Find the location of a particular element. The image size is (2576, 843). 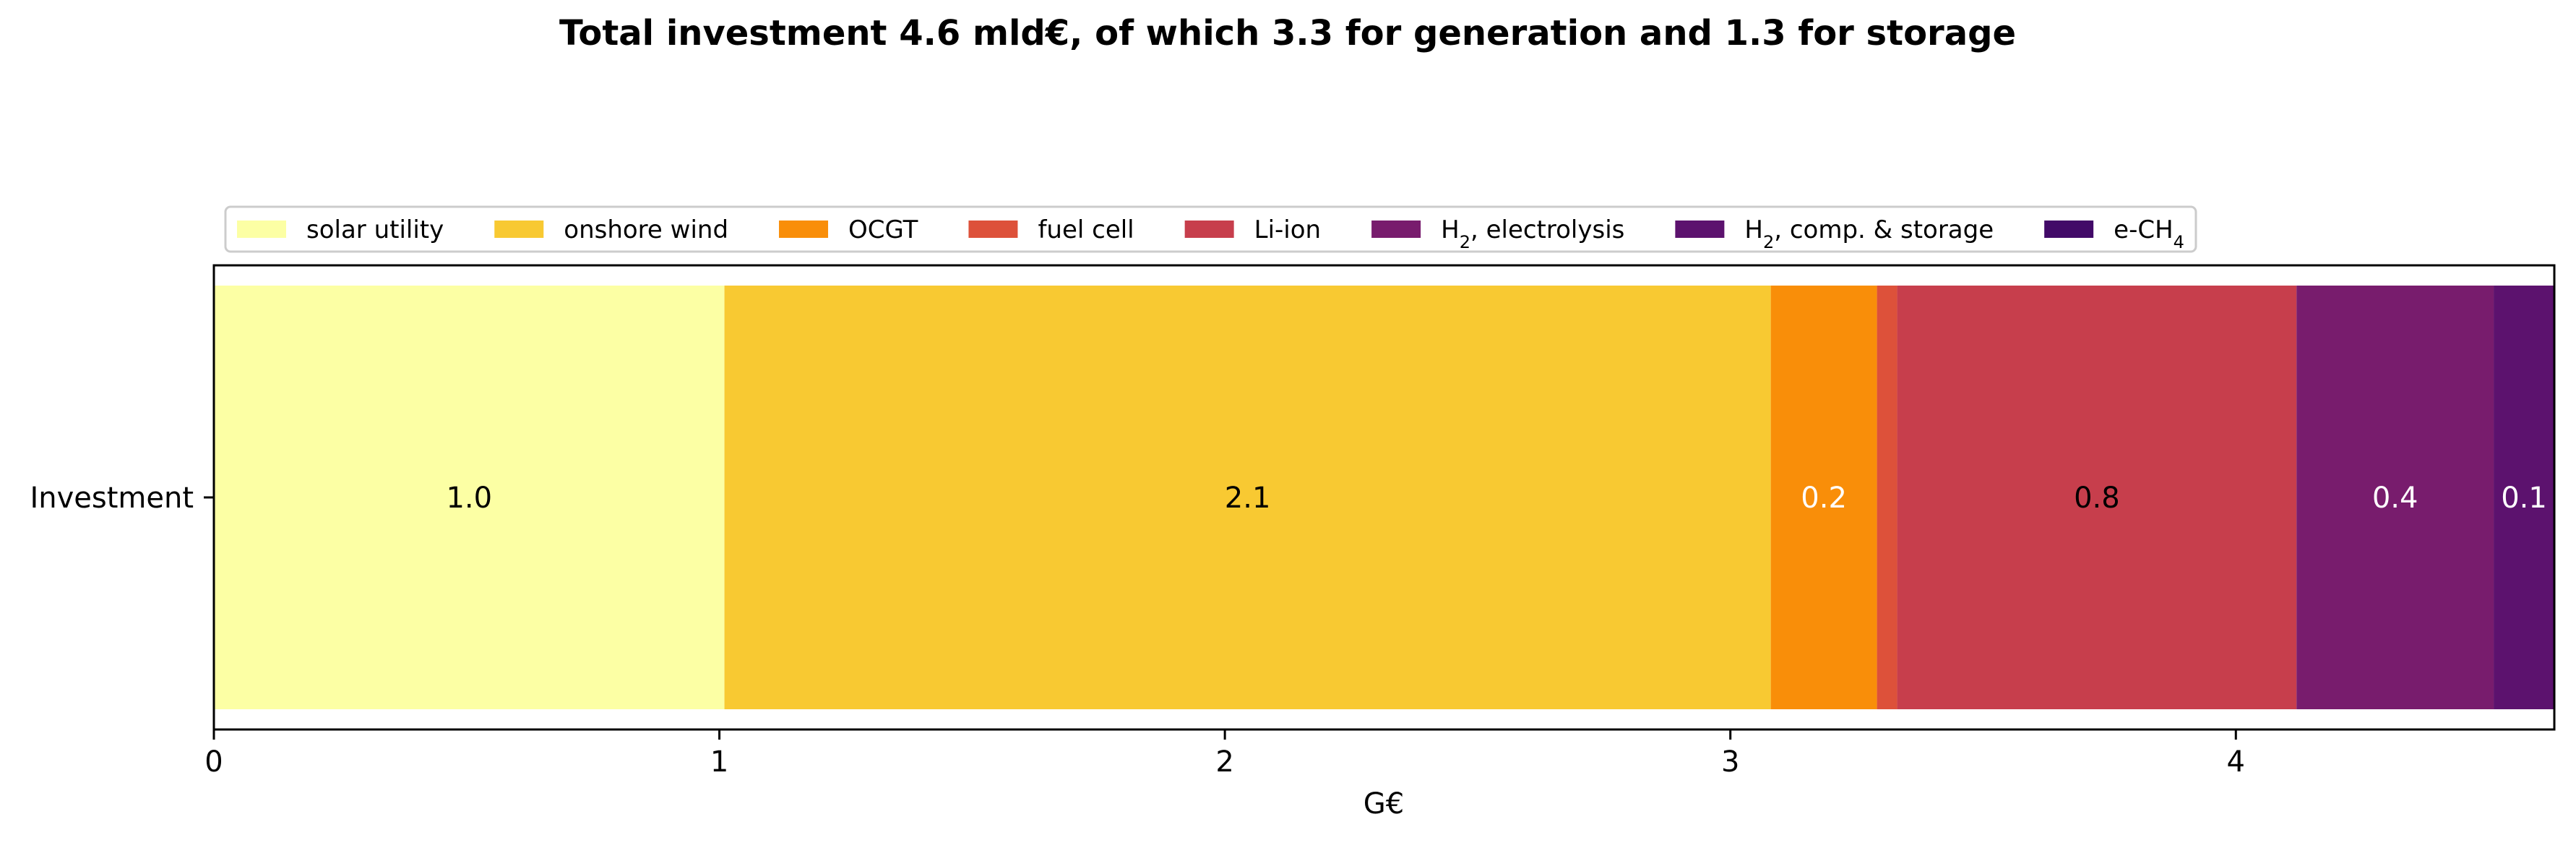

bar-value-labels: 1.0 2.1 0.2 0.8 0.4 0.1 is located at coordinates (1496, 498).